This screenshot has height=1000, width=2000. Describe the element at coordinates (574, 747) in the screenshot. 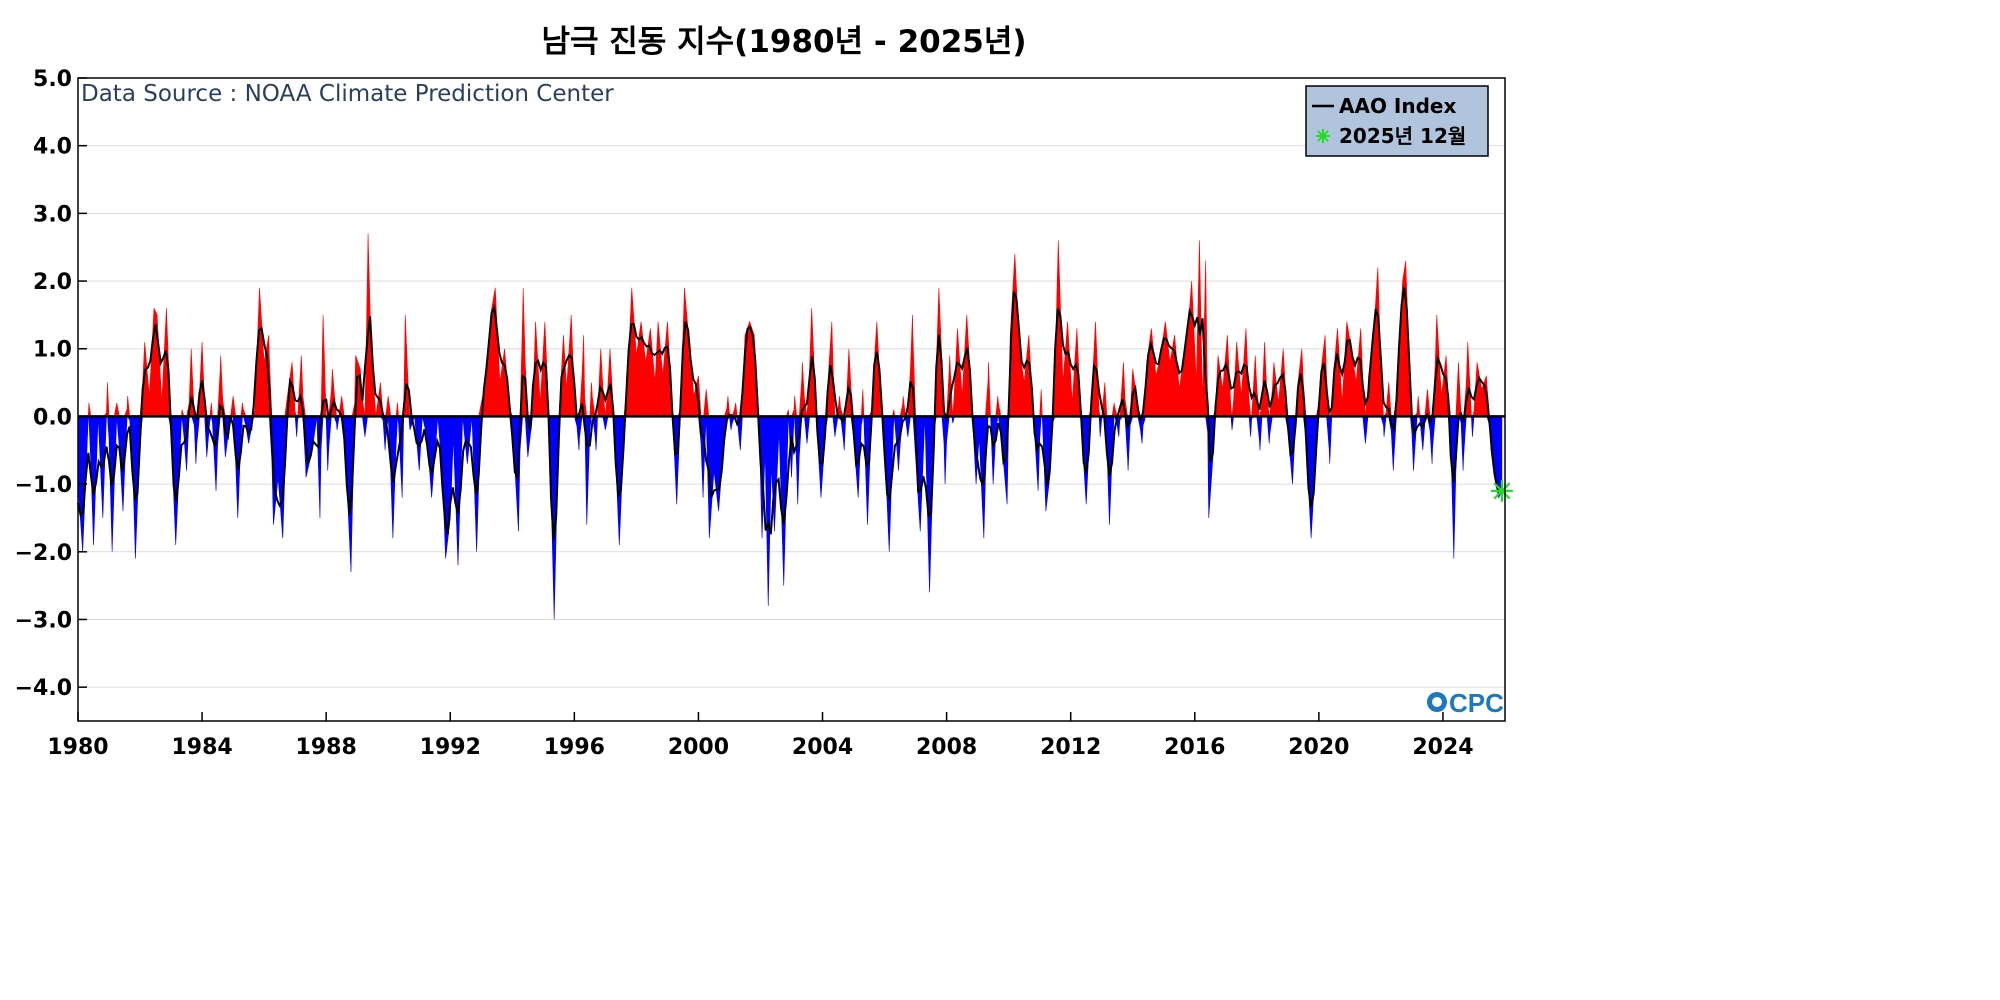

I see `x-tick-label: 1996` at that location.